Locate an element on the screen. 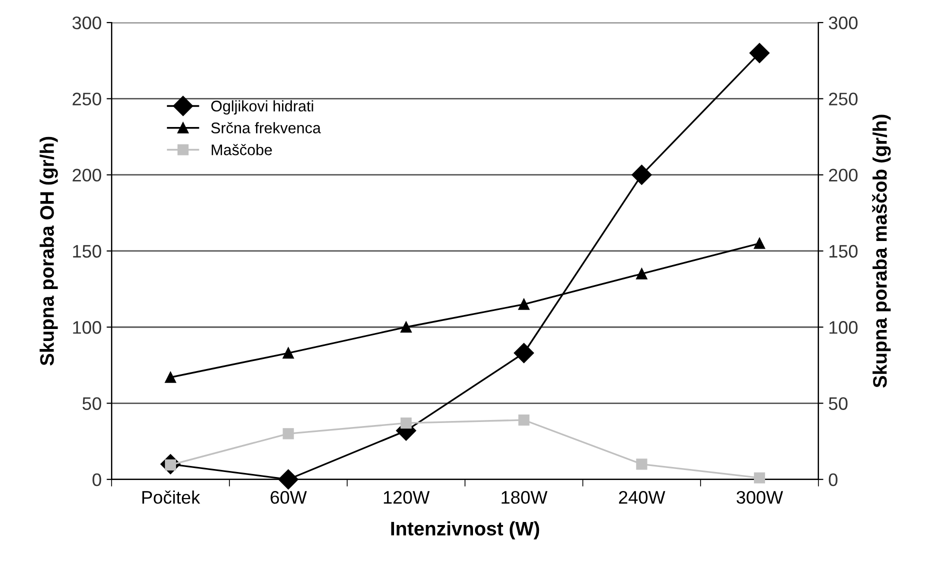  y2-tick-label: 150 is located at coordinates (844, 251).